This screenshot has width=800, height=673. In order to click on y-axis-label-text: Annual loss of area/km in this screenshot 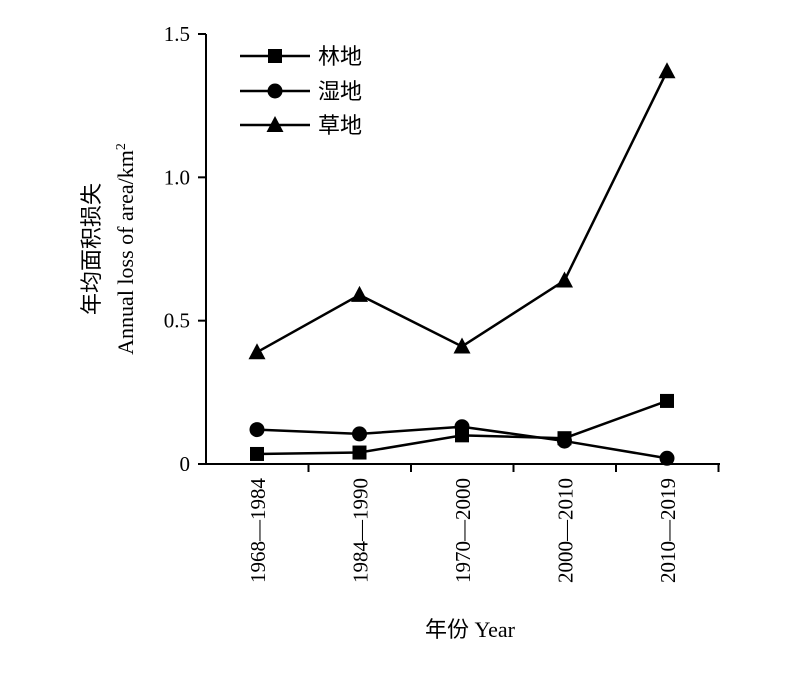, I will do `click(125, 252)`.